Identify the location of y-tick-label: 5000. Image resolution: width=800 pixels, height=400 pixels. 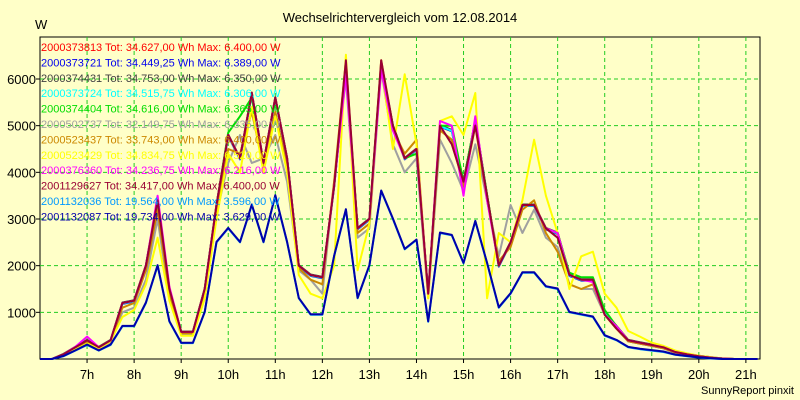
(21, 126).